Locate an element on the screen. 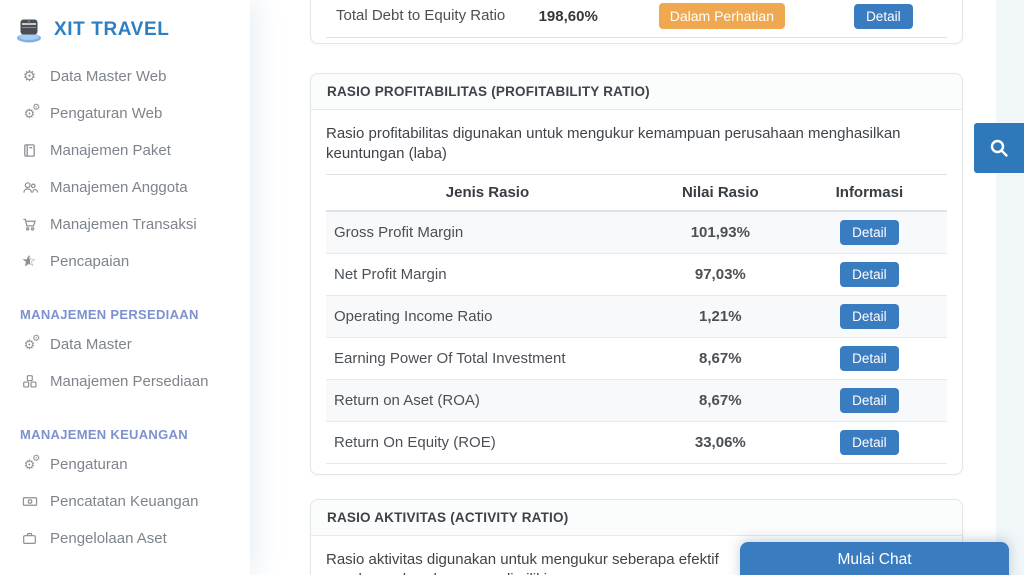  table-header-row: Jenis Rasio Nilai Rasio Informasi is located at coordinates (636, 193).